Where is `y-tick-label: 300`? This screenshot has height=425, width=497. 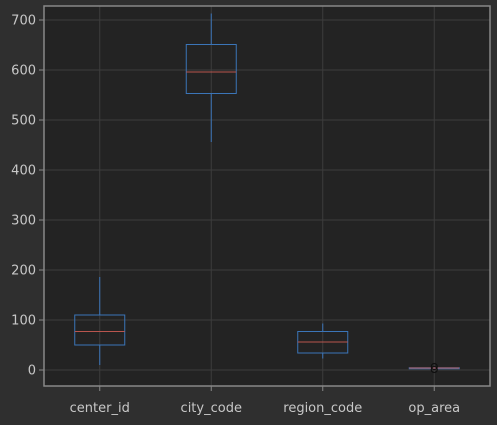
y-tick-label: 300 is located at coordinates (23, 221).